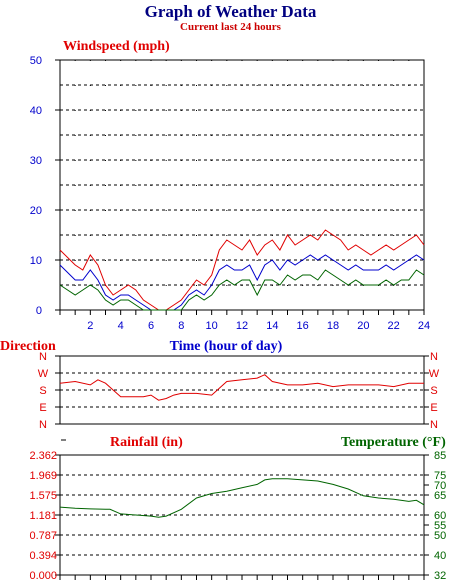 This screenshot has height=585, width=461. I want to click on wind-xtick-label: 20, so click(363, 326).